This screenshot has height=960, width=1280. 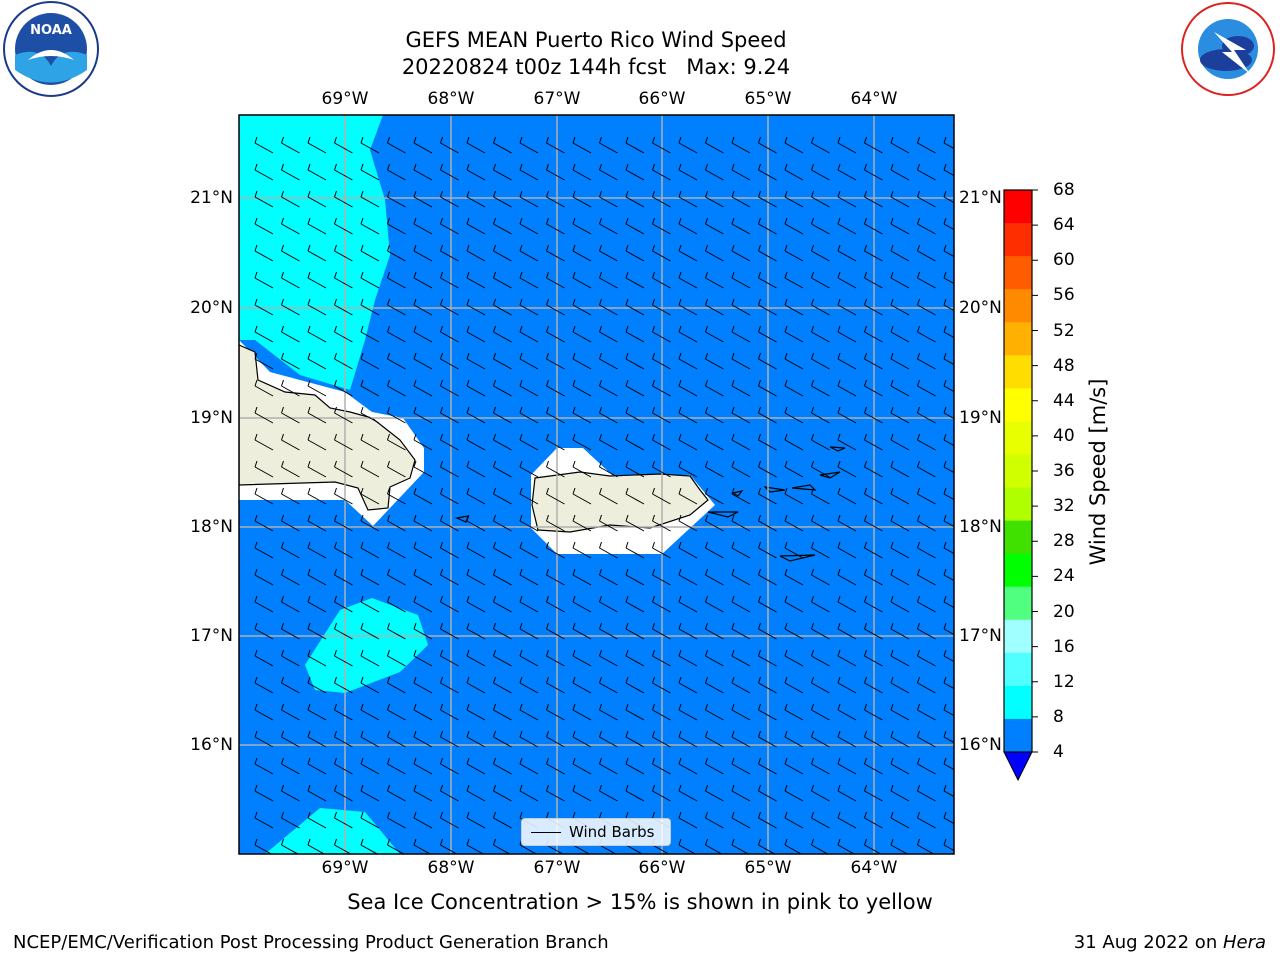 What do you see at coordinates (723, 514) in the screenshot?
I see `vieques-island` at bounding box center [723, 514].